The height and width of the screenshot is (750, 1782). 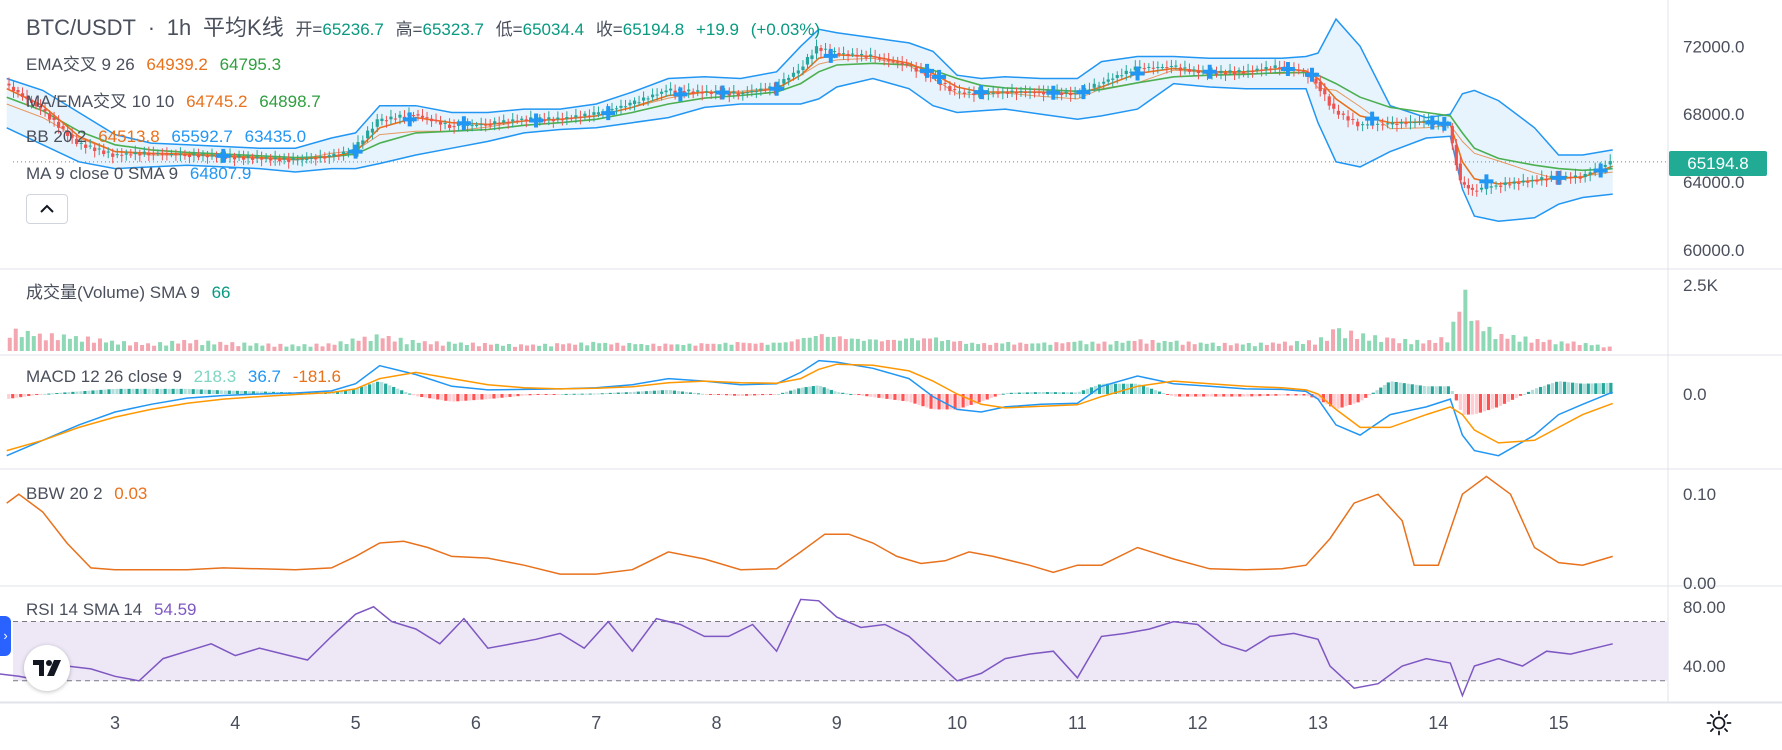 What do you see at coordinates (177, 102) in the screenshot?
I see `ma-ema-cross-legend: MA/EMA交叉 10 10 64745.2 64898.7` at bounding box center [177, 102].